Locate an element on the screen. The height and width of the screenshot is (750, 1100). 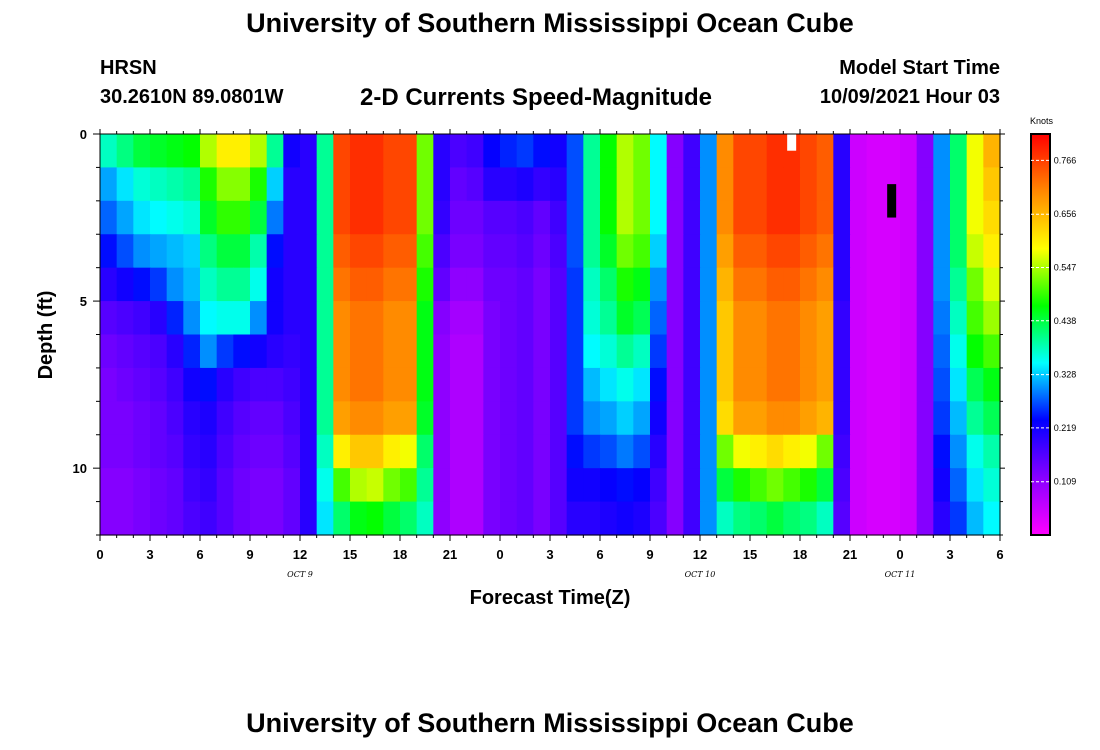
colorbar-tick-label: 0.219 is located at coordinates (1065, 428).